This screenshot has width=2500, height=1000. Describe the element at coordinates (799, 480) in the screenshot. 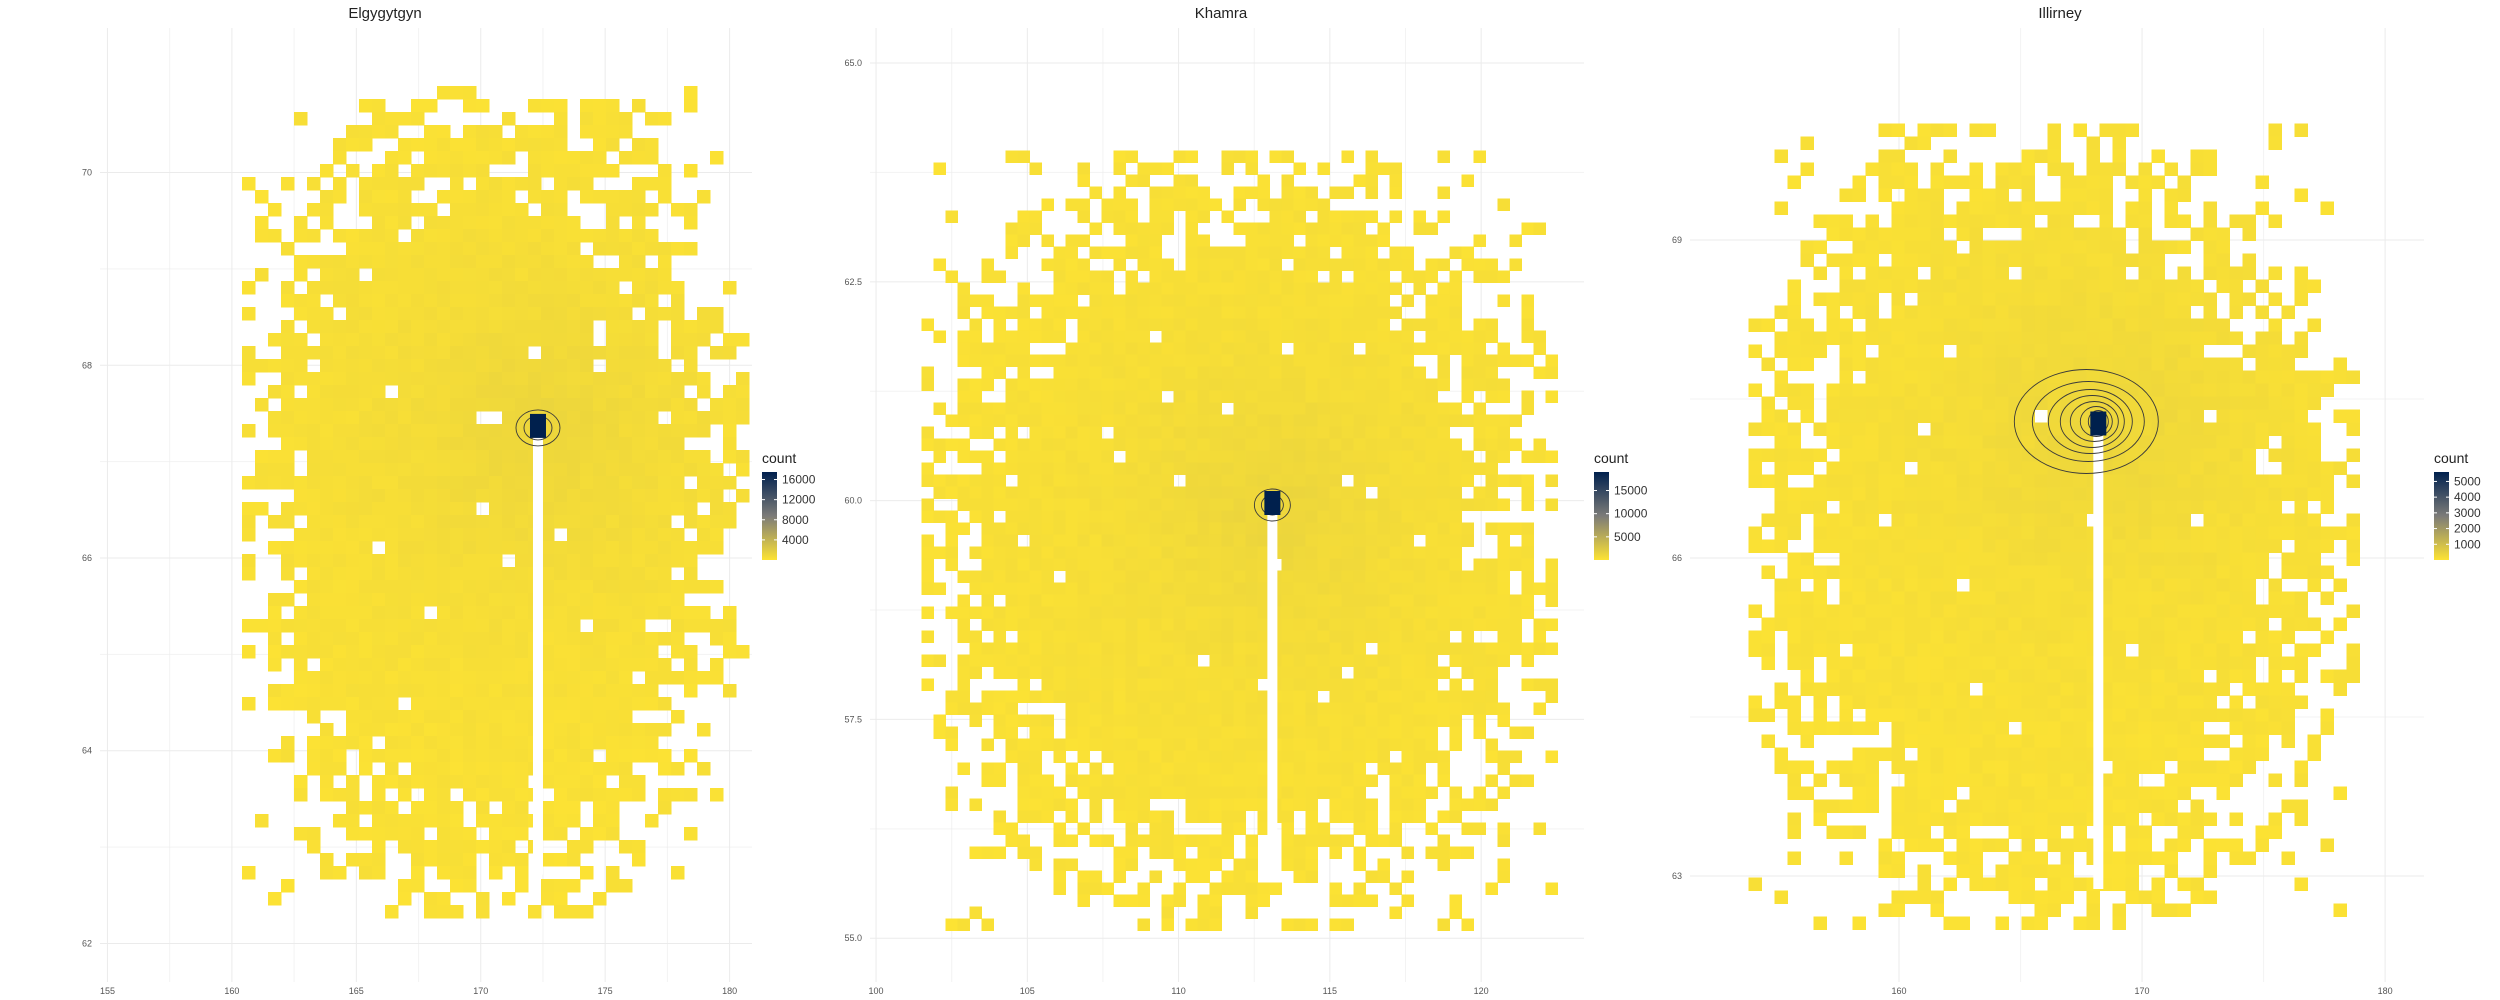

I see `legend-label: 16000` at that location.